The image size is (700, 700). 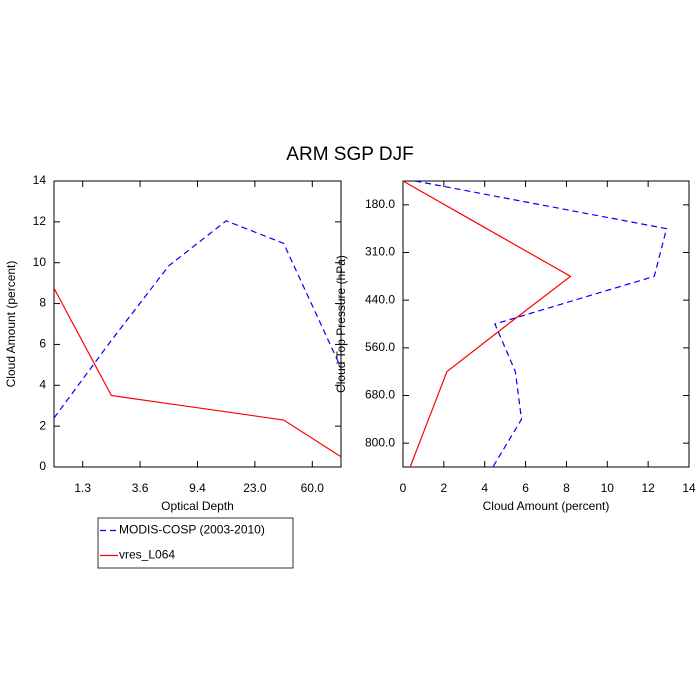 I want to click on y-tick-label: 10, so click(x=40, y=262).